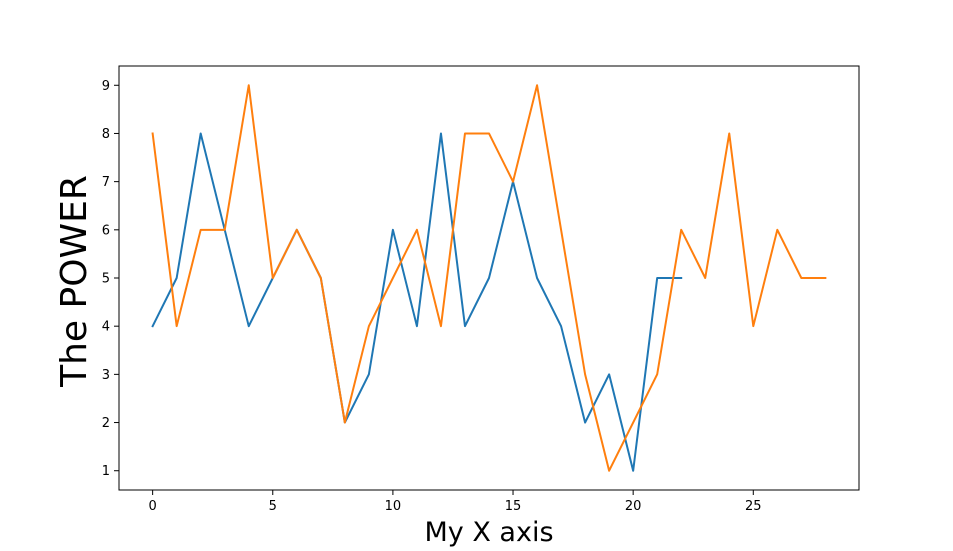 The width and height of the screenshot is (953, 551). I want to click on x-axis-ticks: 0 5 10 15 20 25, so click(455, 502).